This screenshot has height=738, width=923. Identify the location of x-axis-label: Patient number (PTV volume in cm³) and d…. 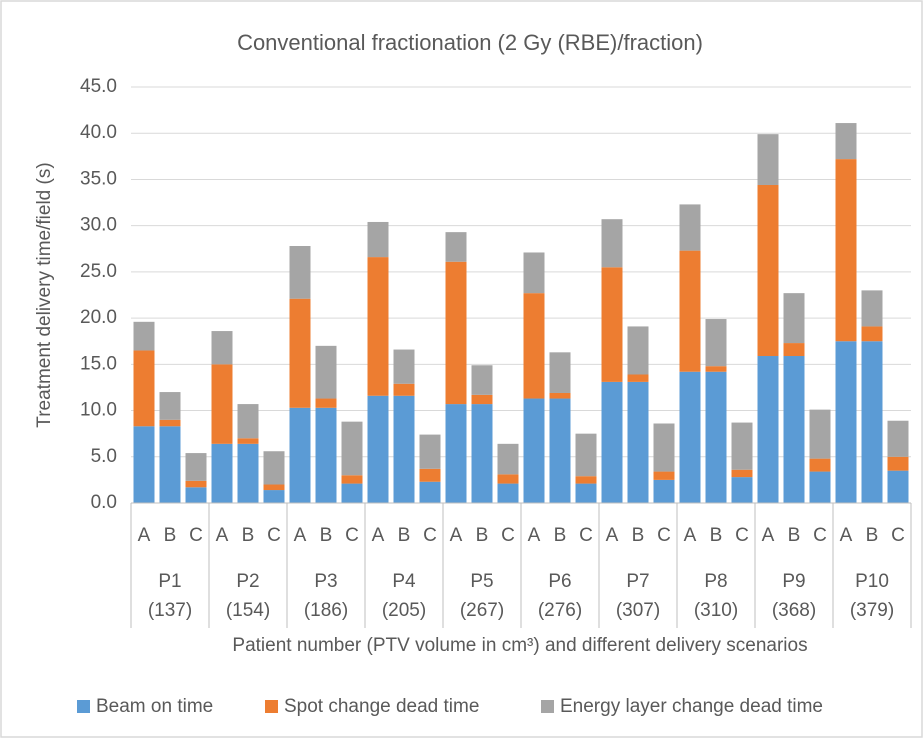
(519, 645).